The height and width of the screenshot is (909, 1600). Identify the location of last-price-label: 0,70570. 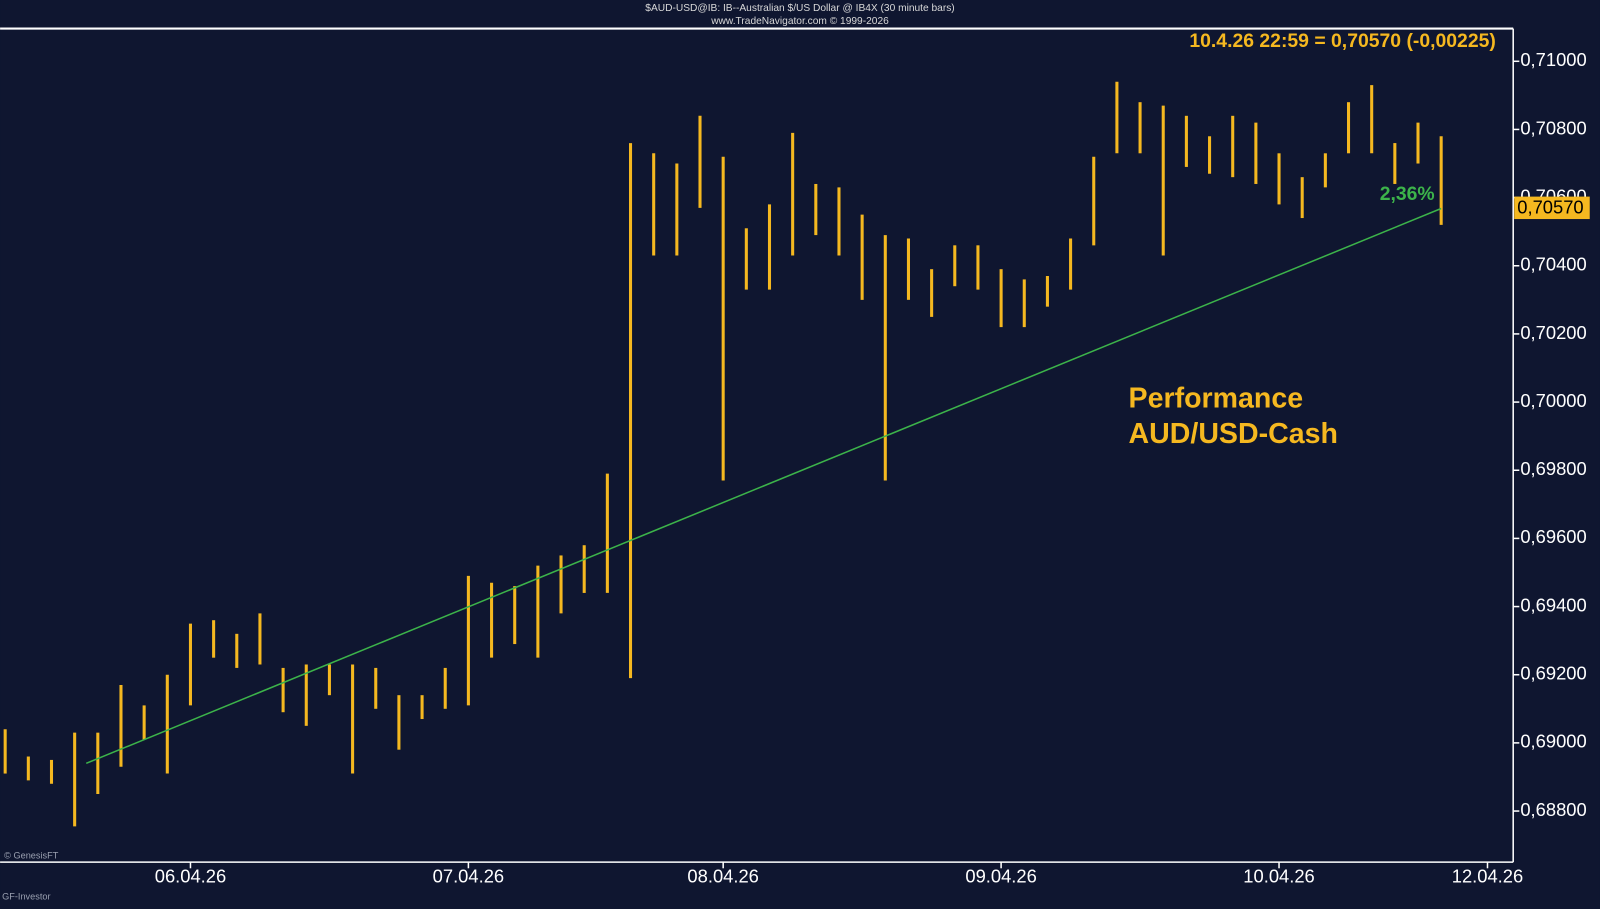
(1550, 207).